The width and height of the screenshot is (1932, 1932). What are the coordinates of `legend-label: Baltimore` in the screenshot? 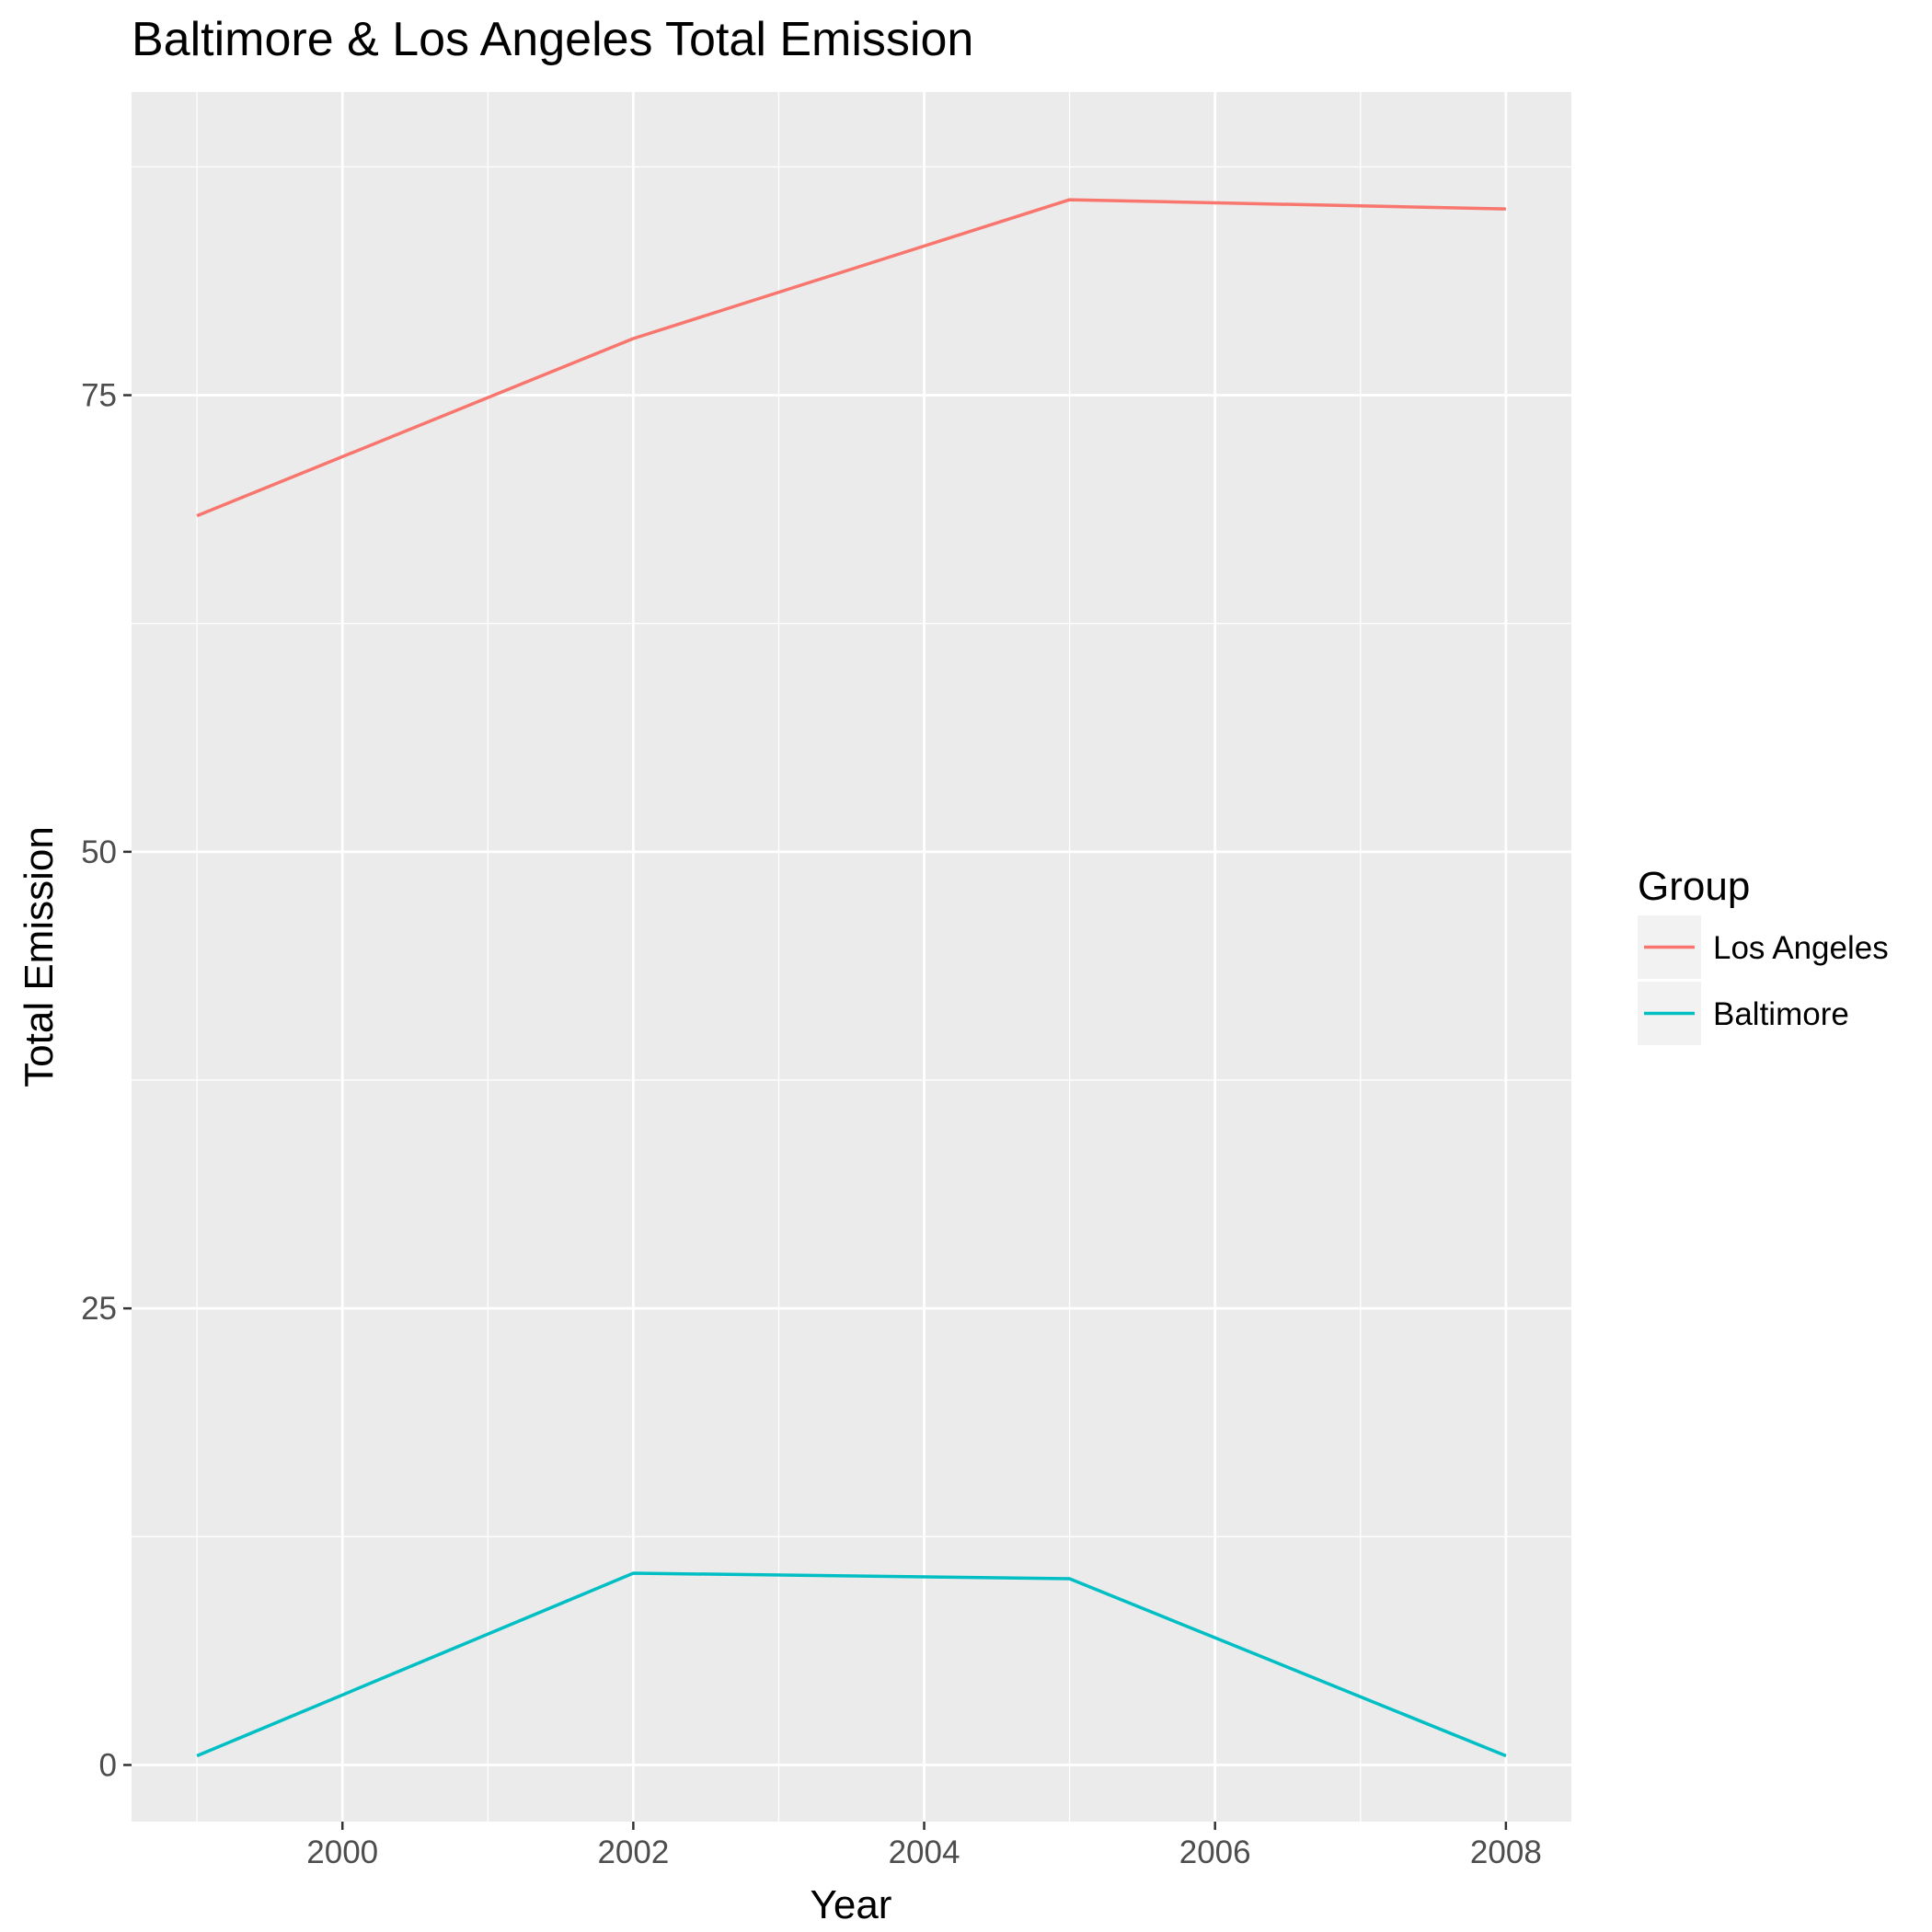 It's located at (1781, 1014).